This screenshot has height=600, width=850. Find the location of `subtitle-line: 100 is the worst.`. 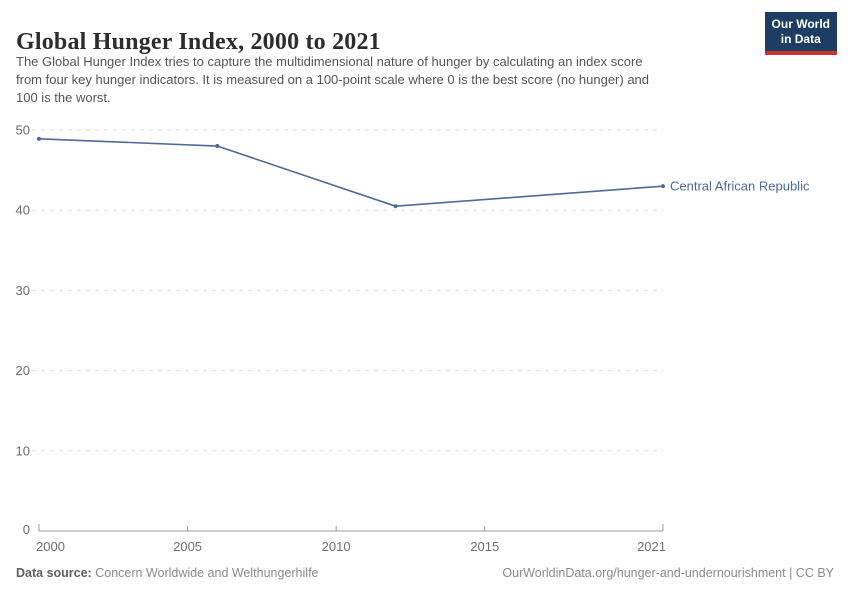

subtitle-line: 100 is the worst. is located at coordinates (63, 97).